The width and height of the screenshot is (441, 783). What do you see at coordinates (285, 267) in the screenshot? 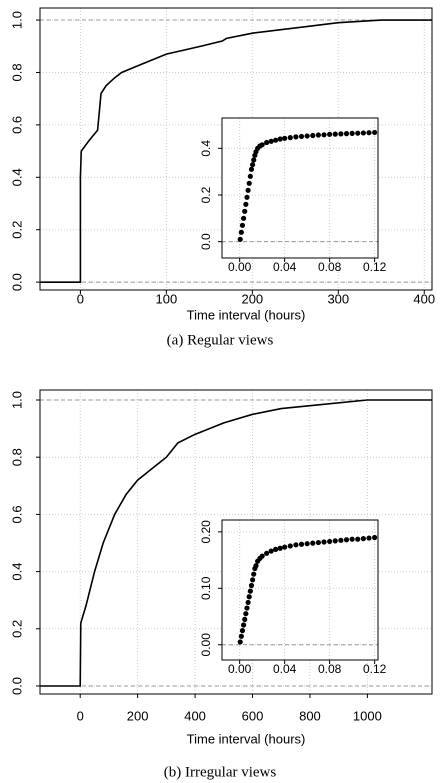
I see `x-tick-label: 0.04` at bounding box center [285, 267].